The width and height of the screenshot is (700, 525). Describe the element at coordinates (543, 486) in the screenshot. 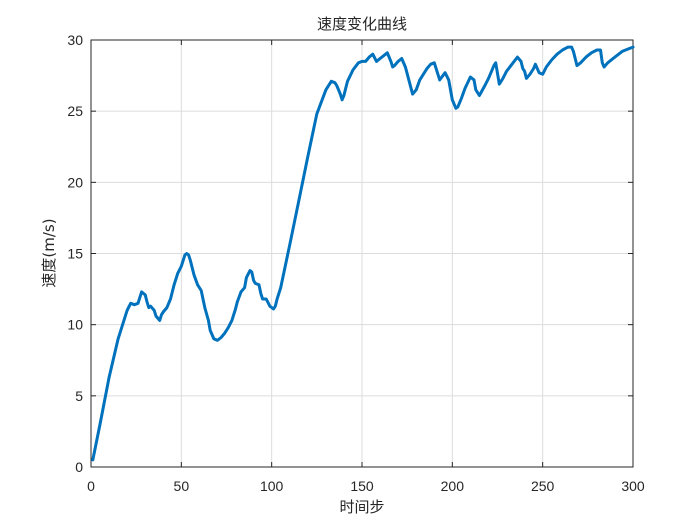

I see `x-tick-label-5: 250` at that location.